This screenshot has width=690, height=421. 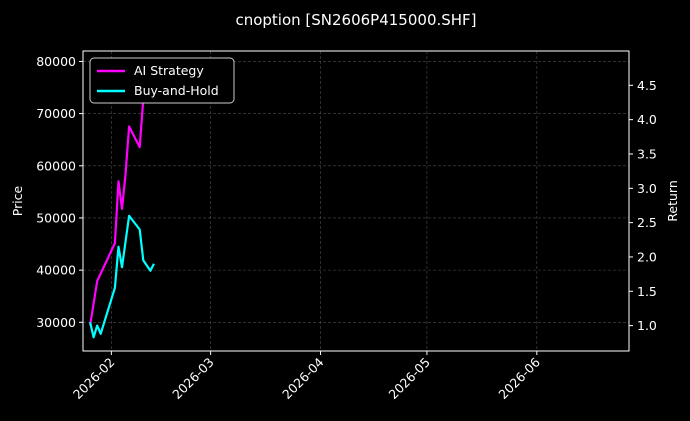 What do you see at coordinates (56, 322) in the screenshot?
I see `y-tick-label: 30000` at bounding box center [56, 322].